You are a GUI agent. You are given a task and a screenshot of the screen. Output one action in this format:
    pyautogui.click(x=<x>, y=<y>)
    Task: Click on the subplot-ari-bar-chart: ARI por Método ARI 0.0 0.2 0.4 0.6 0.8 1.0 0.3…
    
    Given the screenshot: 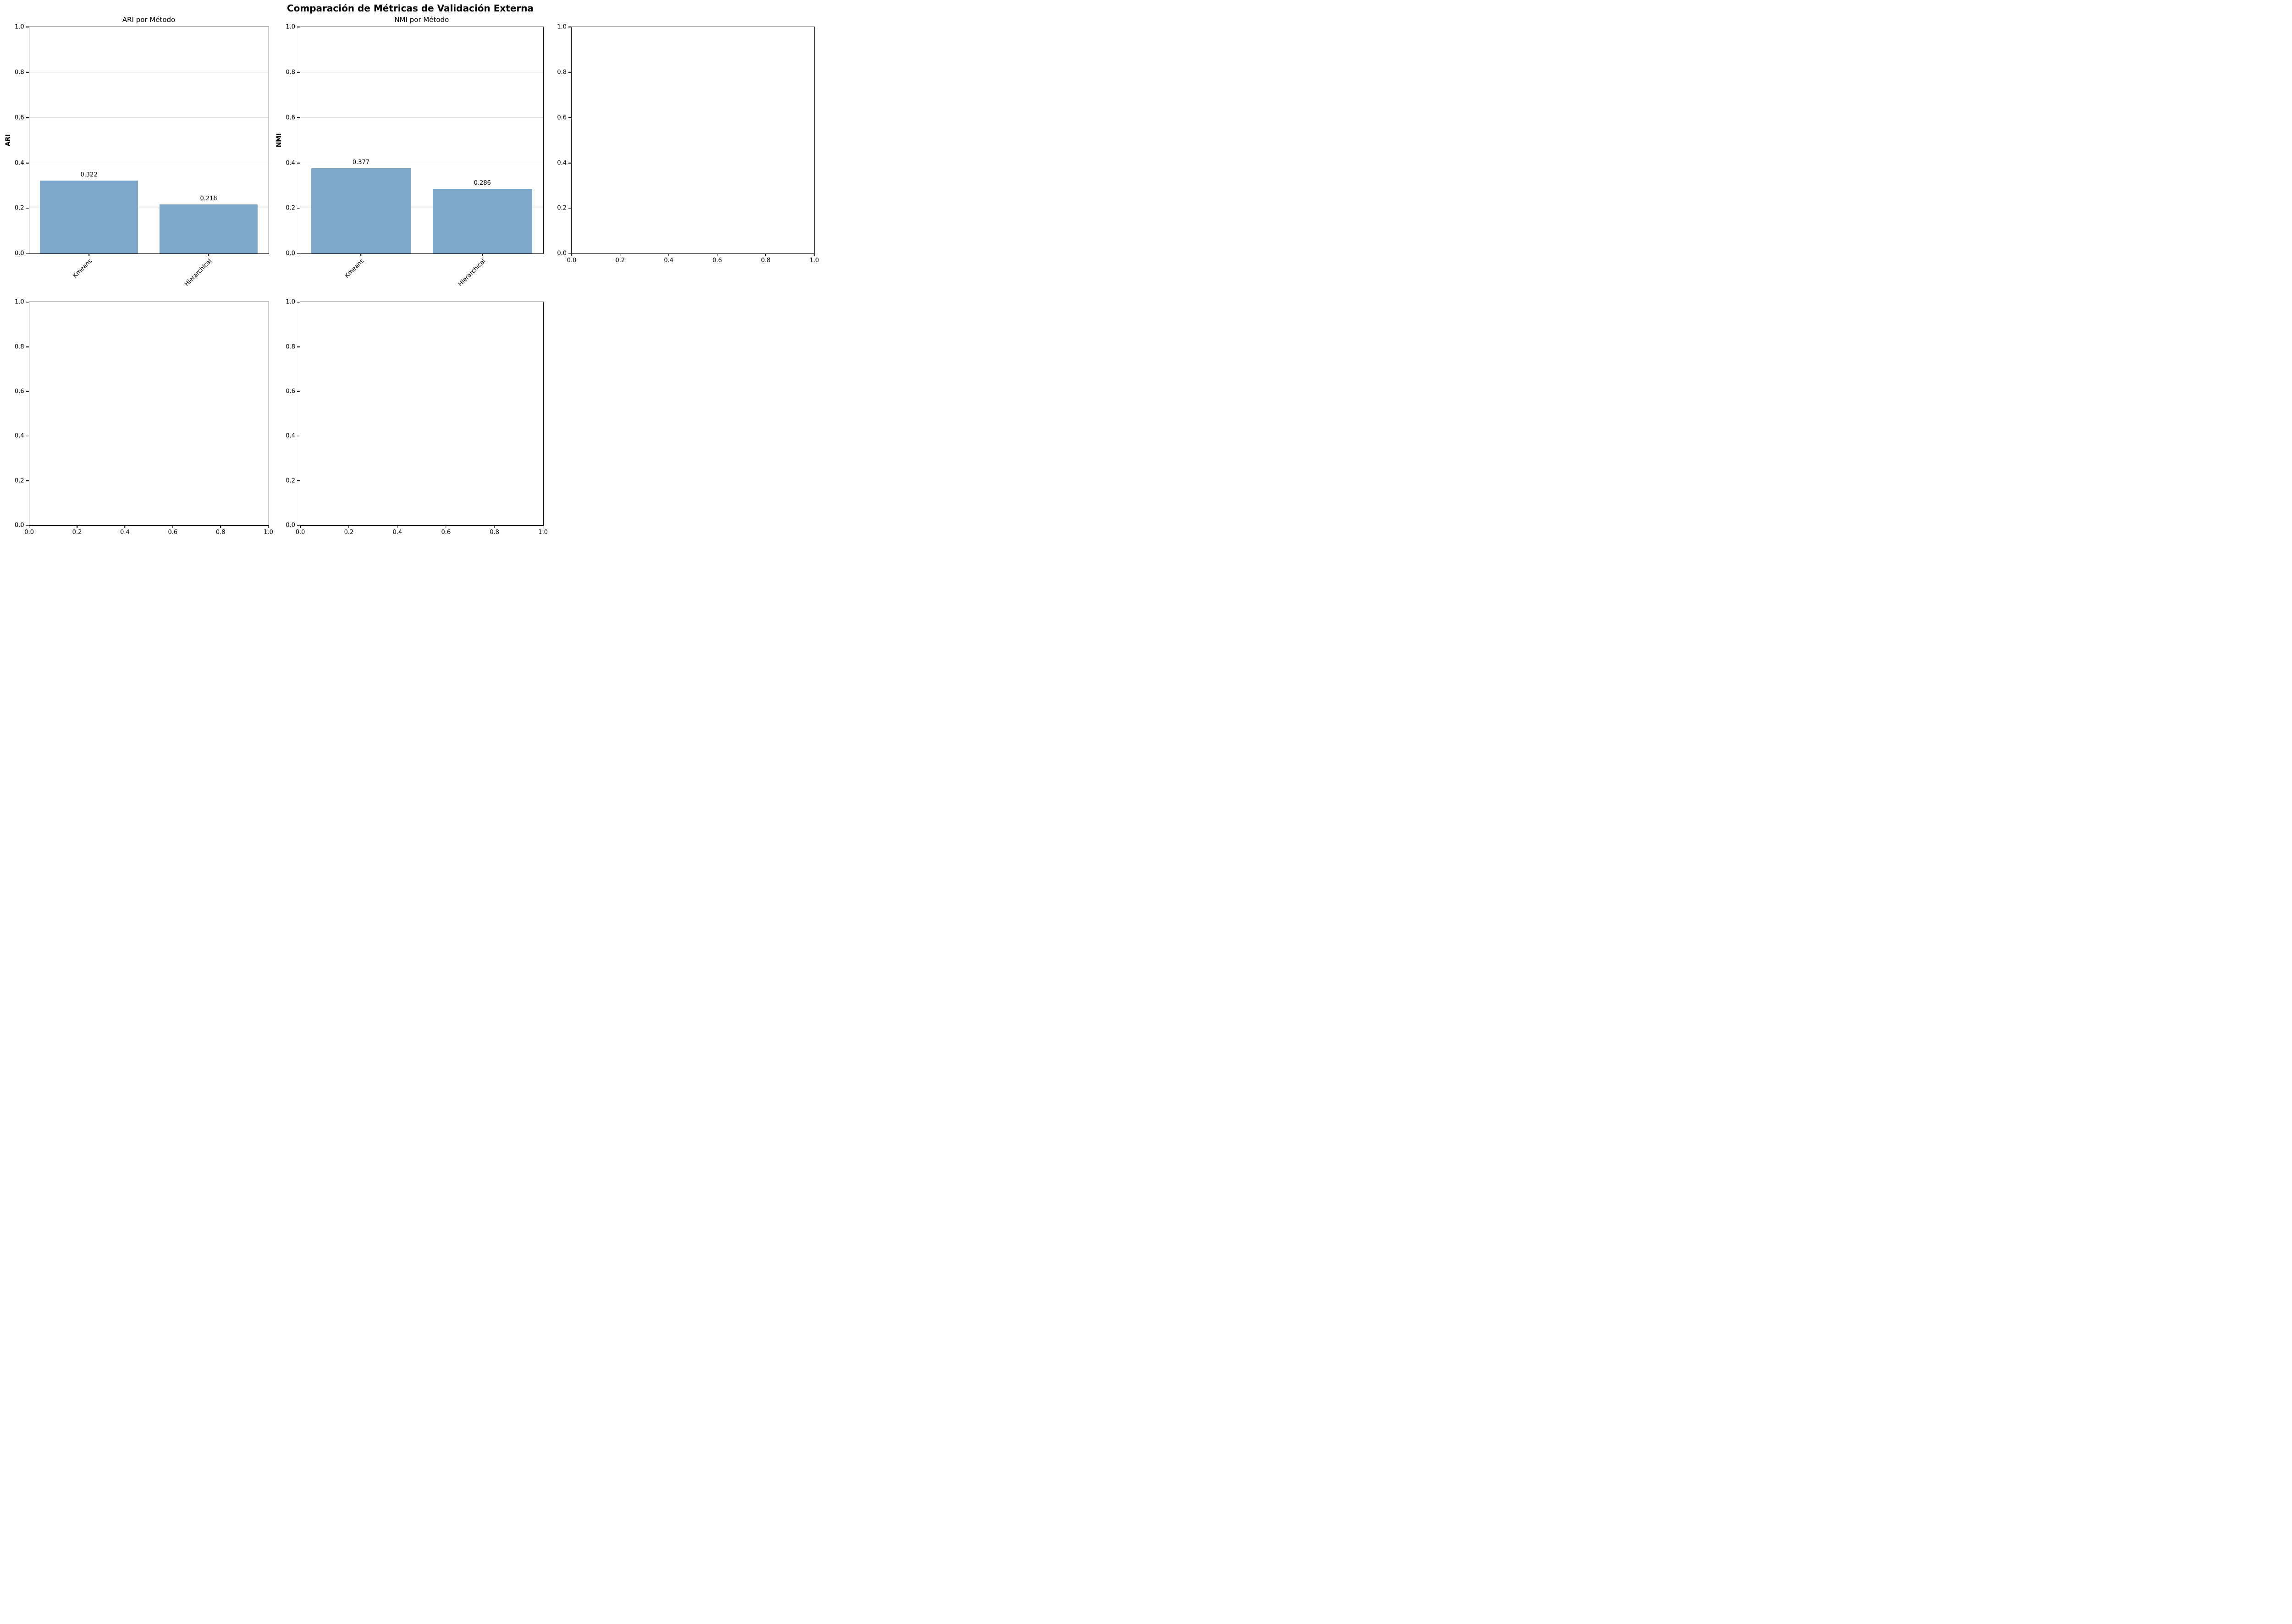 What is the action you would take?
    pyautogui.click(x=137, y=152)
    